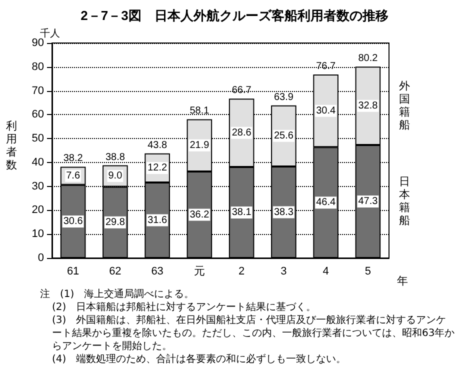 The height and width of the screenshot is (376, 469). What do you see at coordinates (73, 221) in the screenshot?
I see `data-label: 30.6` at bounding box center [73, 221].